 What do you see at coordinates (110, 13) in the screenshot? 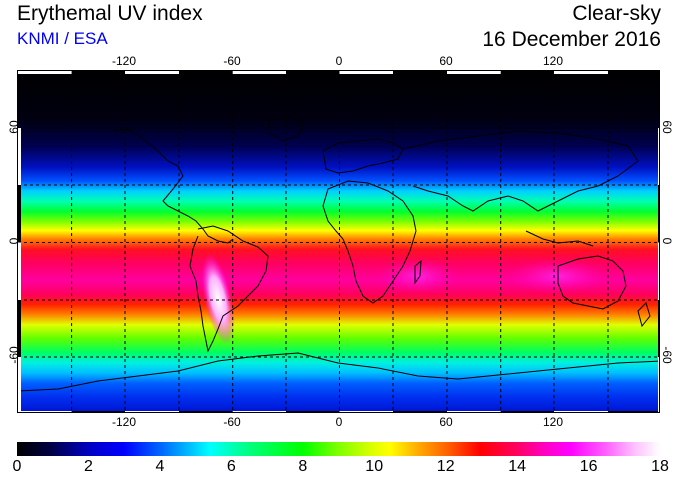
I see `map-title: Erythemal UV index` at bounding box center [110, 13].